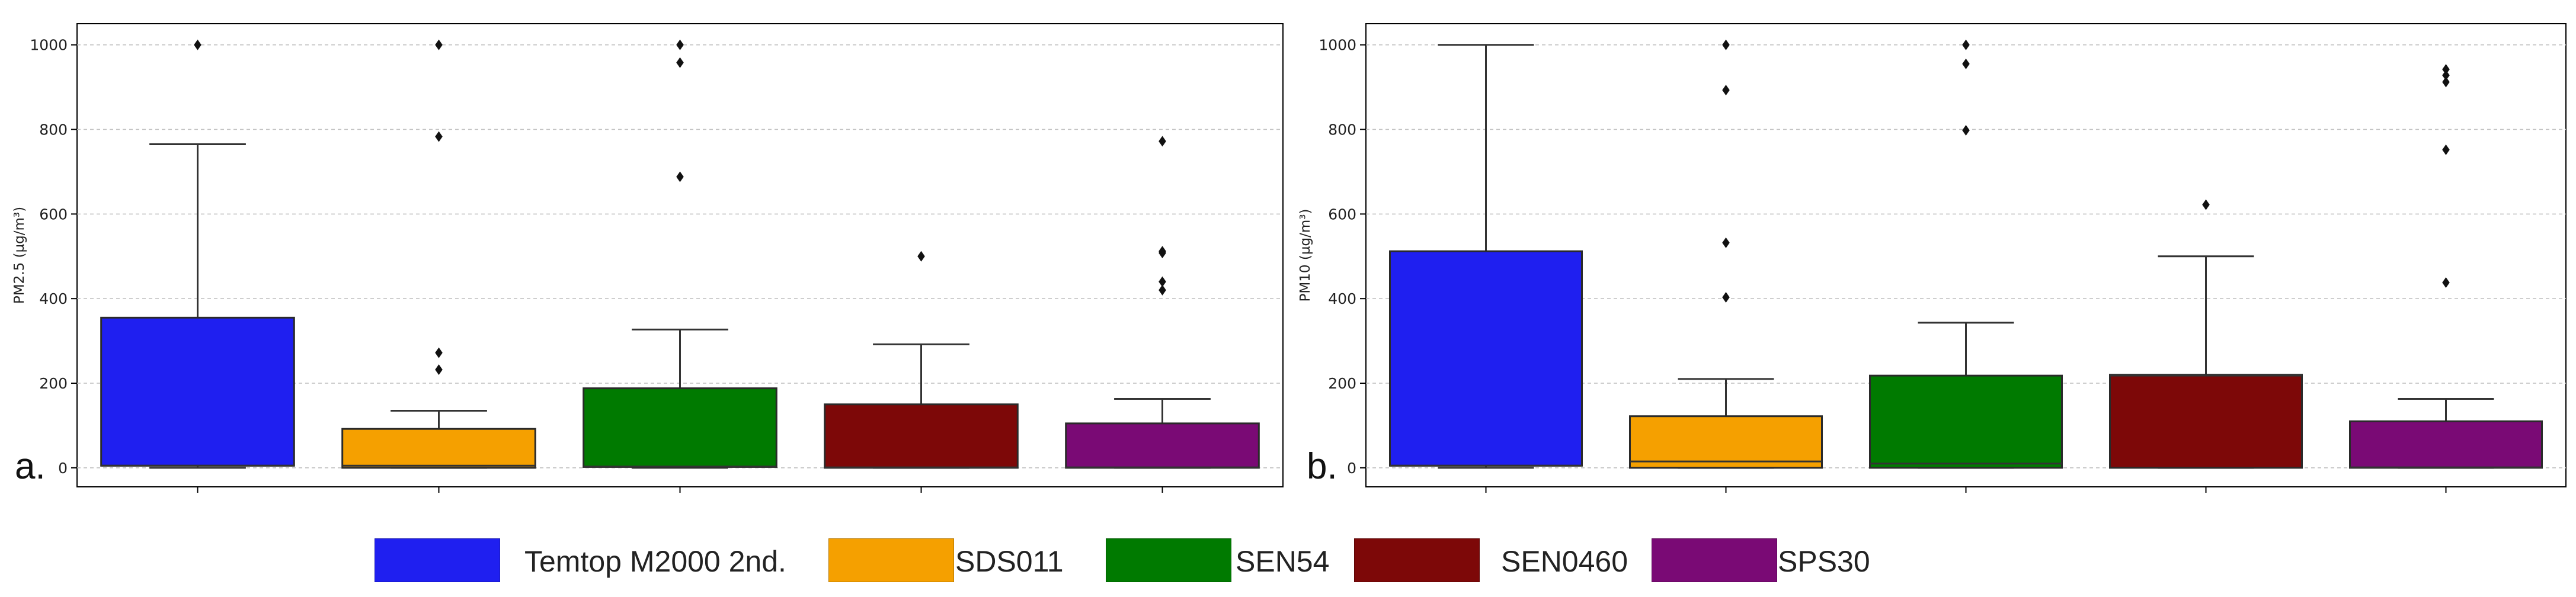 The width and height of the screenshot is (2576, 597). I want to click on y-axis-label: PM2.5 (µg/m³), so click(19, 255).